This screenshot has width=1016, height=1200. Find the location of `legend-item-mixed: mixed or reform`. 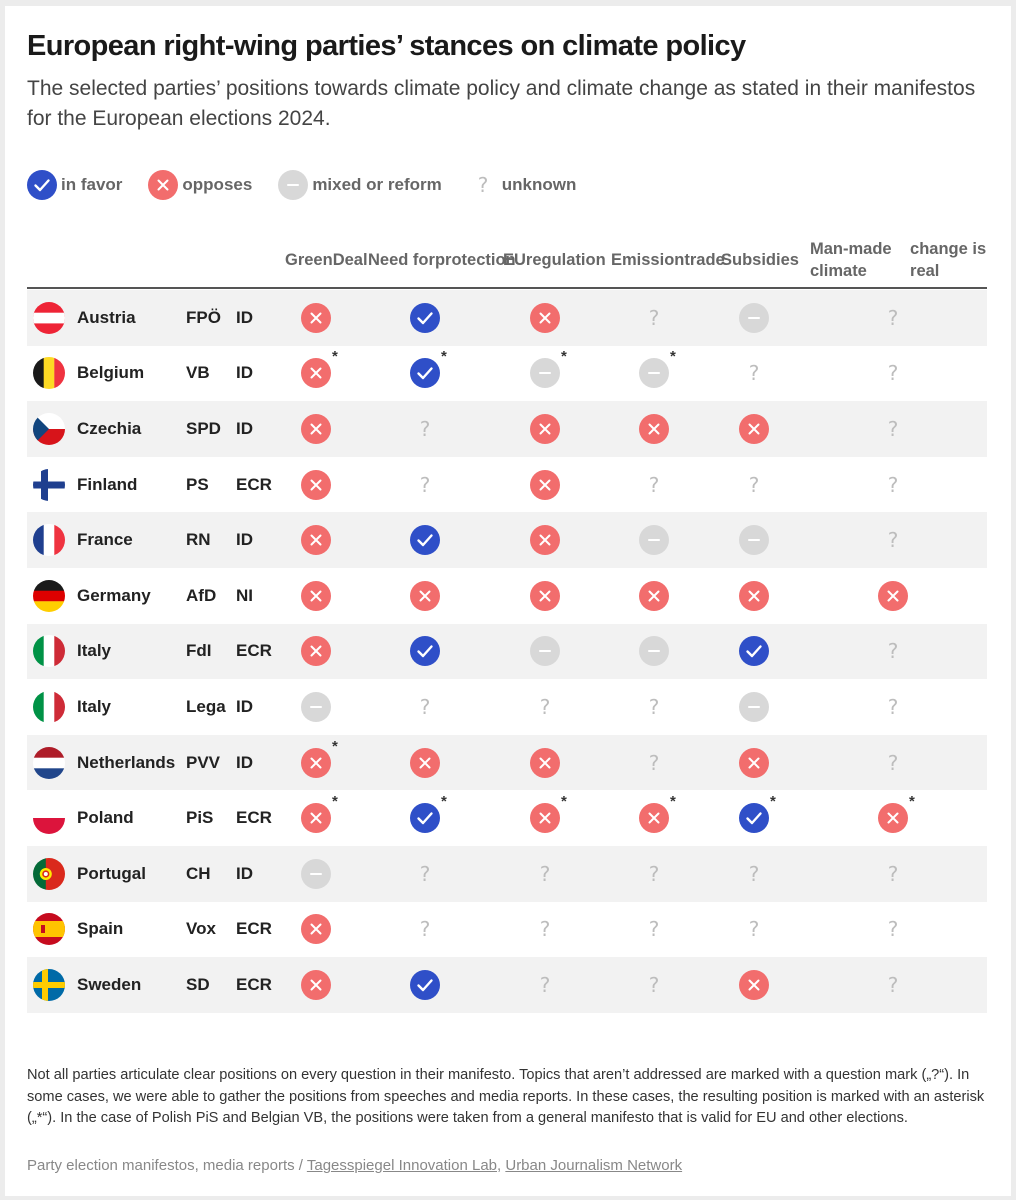

legend-item-mixed: mixed or reform is located at coordinates (360, 185).